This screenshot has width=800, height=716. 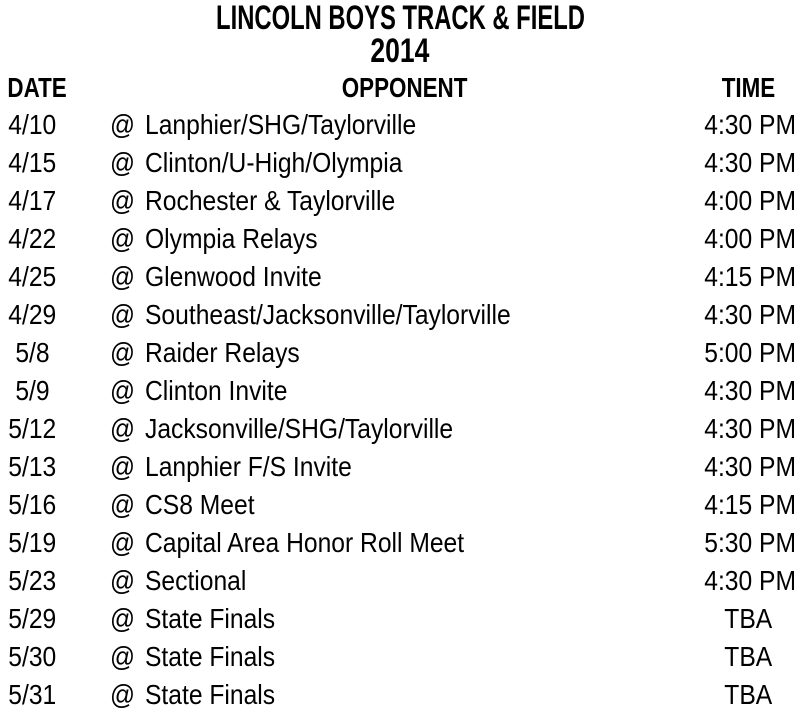 What do you see at coordinates (32, 390) in the screenshot?
I see `date-cell: 5/9` at bounding box center [32, 390].